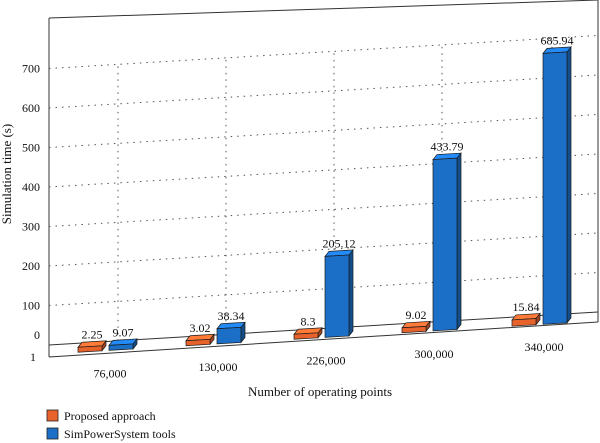  Describe the element at coordinates (31, 306) in the screenshot. I see `y-tick-label: 100` at that location.